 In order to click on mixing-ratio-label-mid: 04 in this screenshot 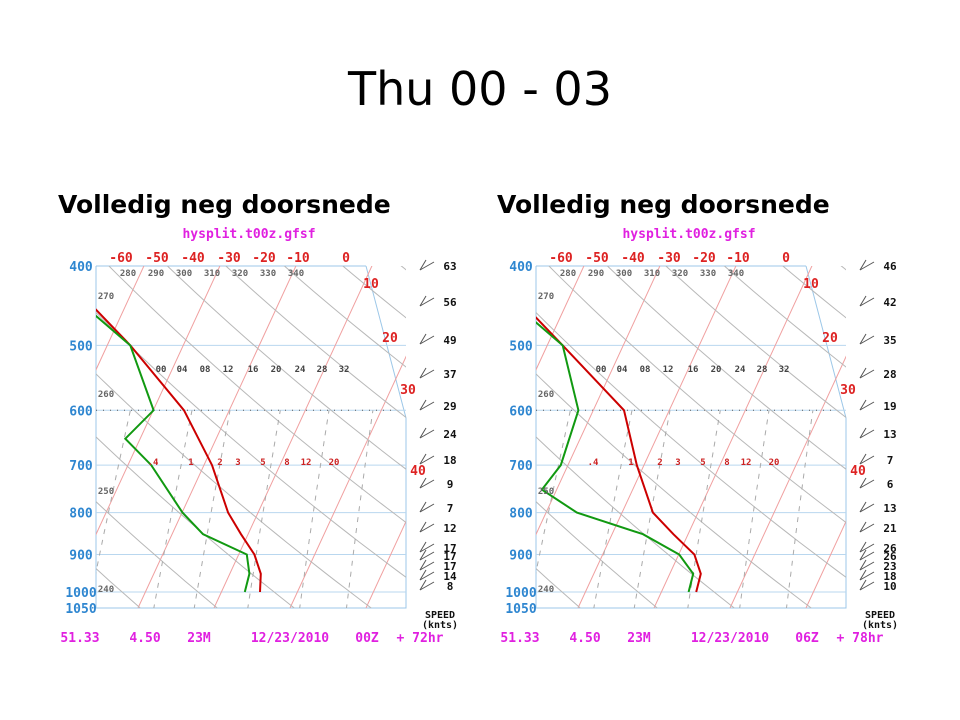, I will do `click(622, 370)`.